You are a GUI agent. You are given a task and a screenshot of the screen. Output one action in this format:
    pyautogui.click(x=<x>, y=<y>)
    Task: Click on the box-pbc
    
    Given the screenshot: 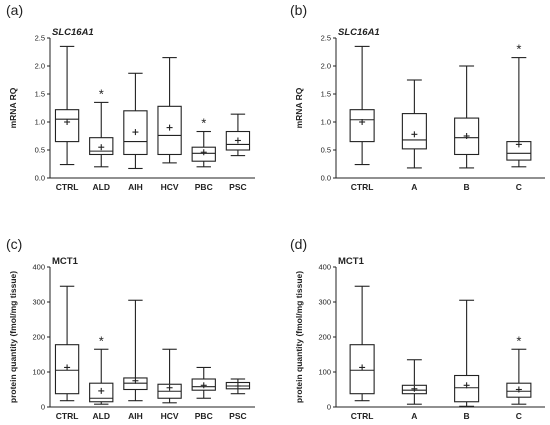 What is the action you would take?
    pyautogui.click(x=203, y=382)
    